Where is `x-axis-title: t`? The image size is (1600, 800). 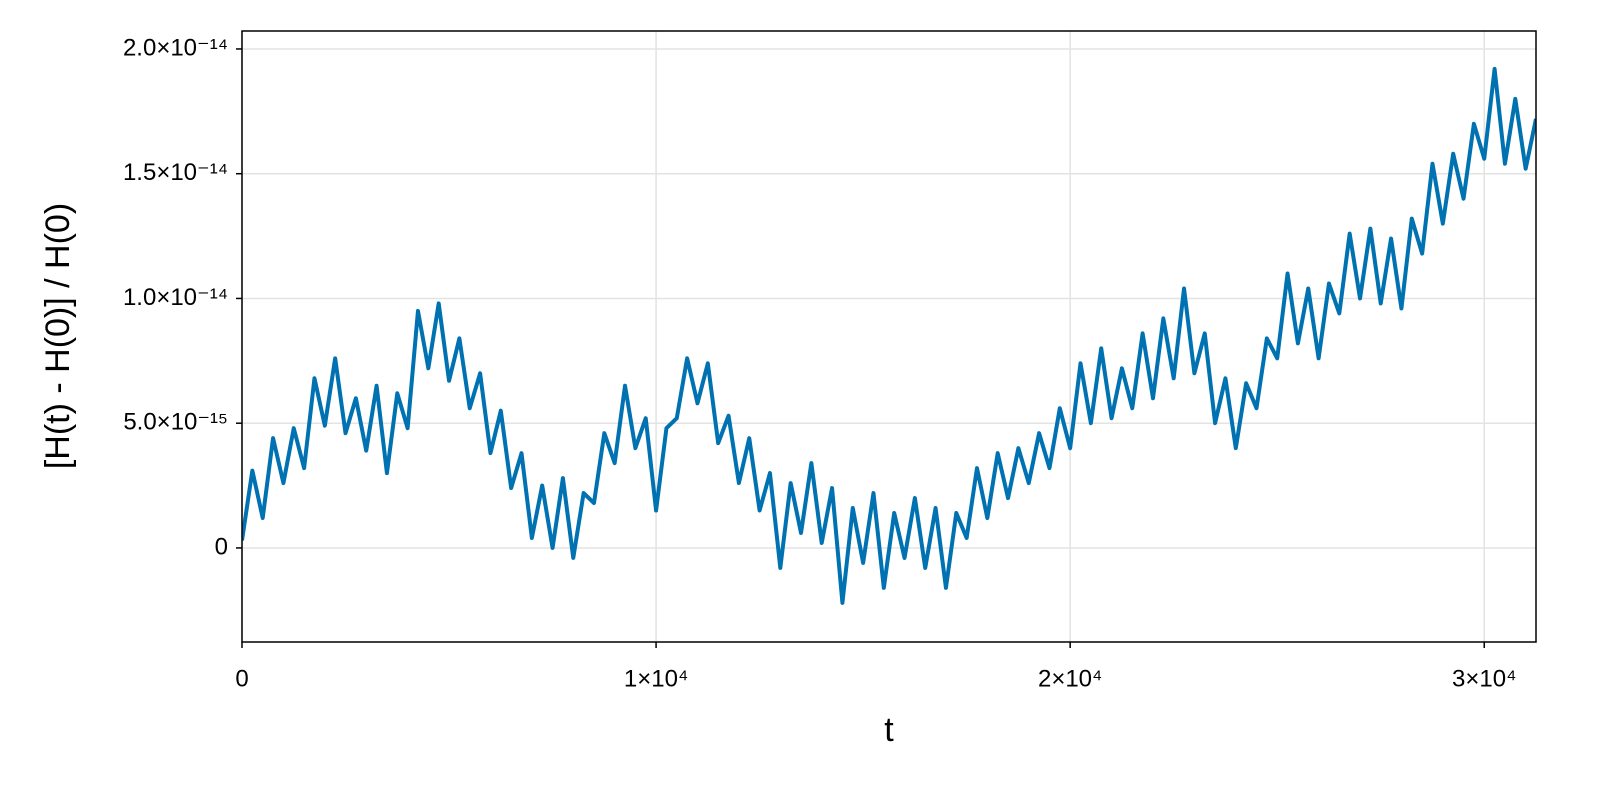 x-axis-title: t is located at coordinates (889, 730).